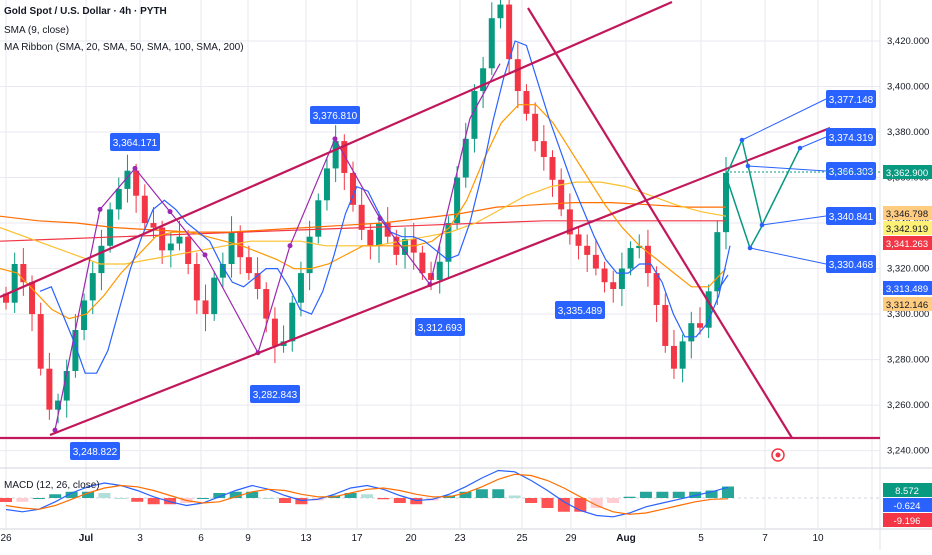  I want to click on time-tick-label: Jul, so click(86, 538).